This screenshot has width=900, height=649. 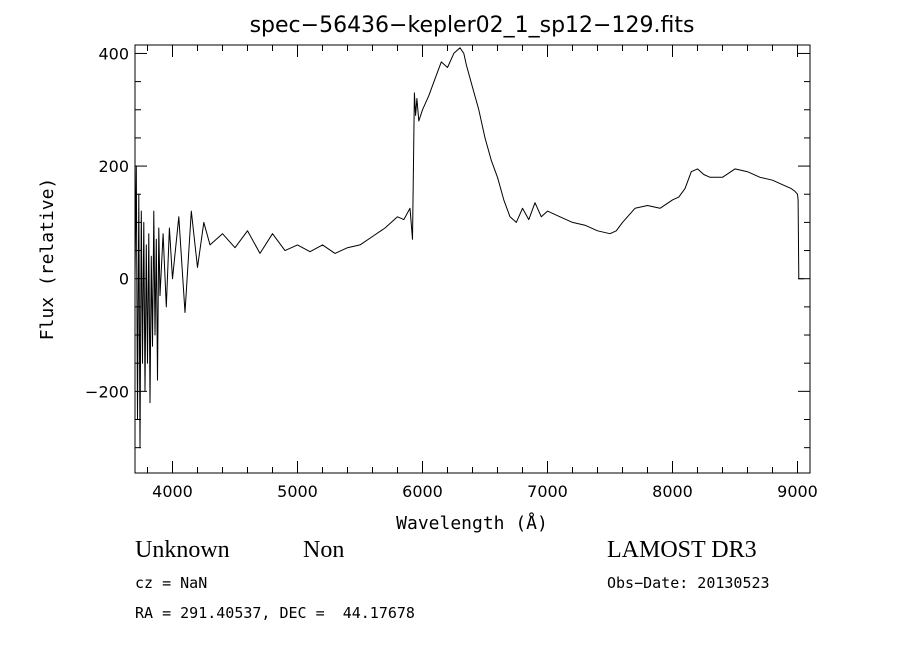 I want to click on y-tick-label: −200, so click(x=107, y=391).